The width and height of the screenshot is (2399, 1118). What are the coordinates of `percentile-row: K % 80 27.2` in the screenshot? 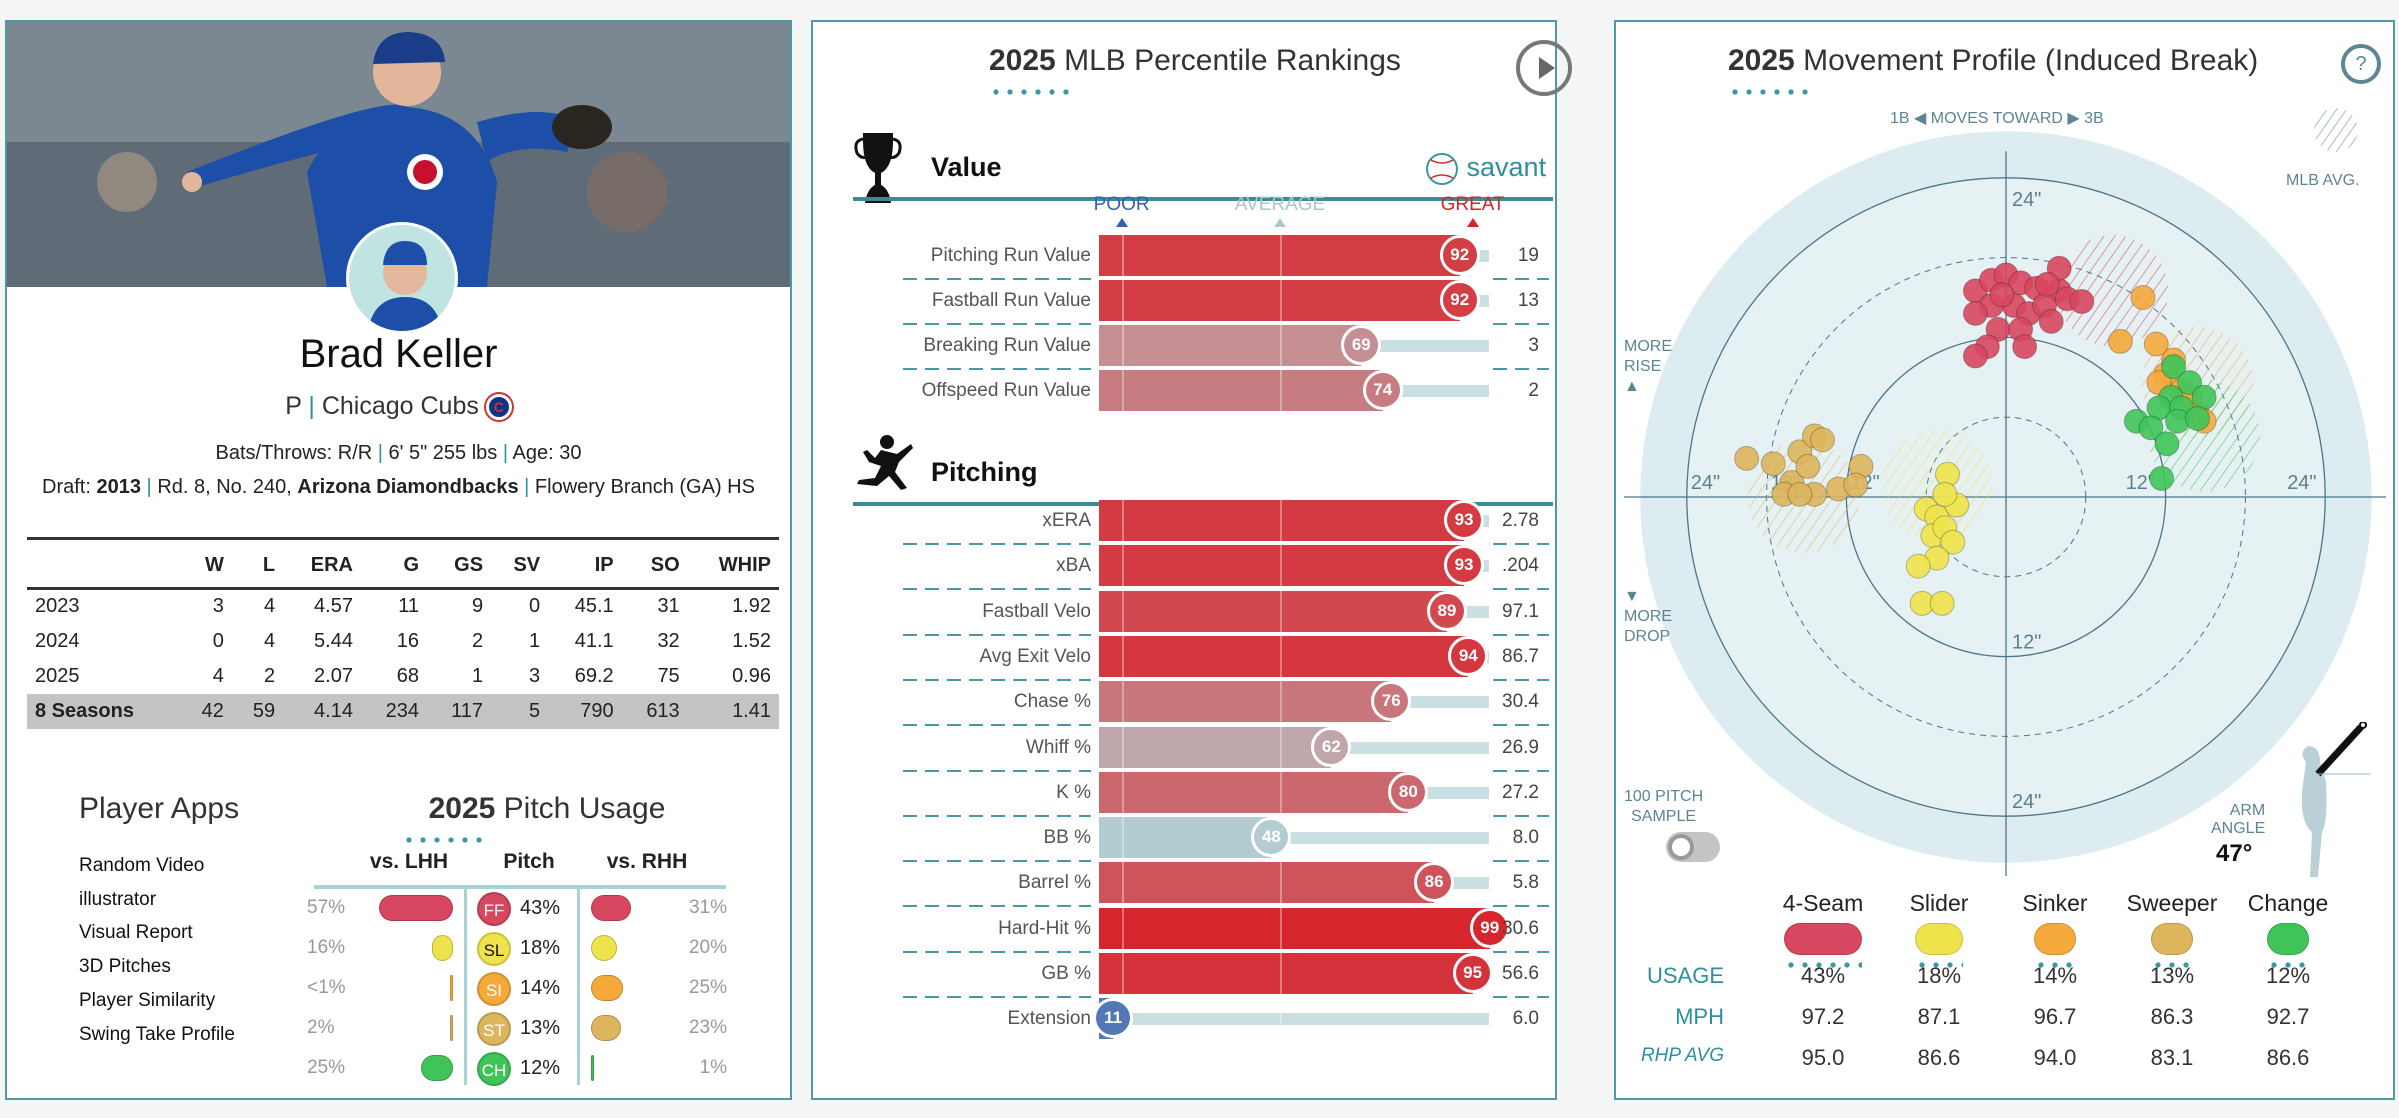 It's located at (1186, 792).